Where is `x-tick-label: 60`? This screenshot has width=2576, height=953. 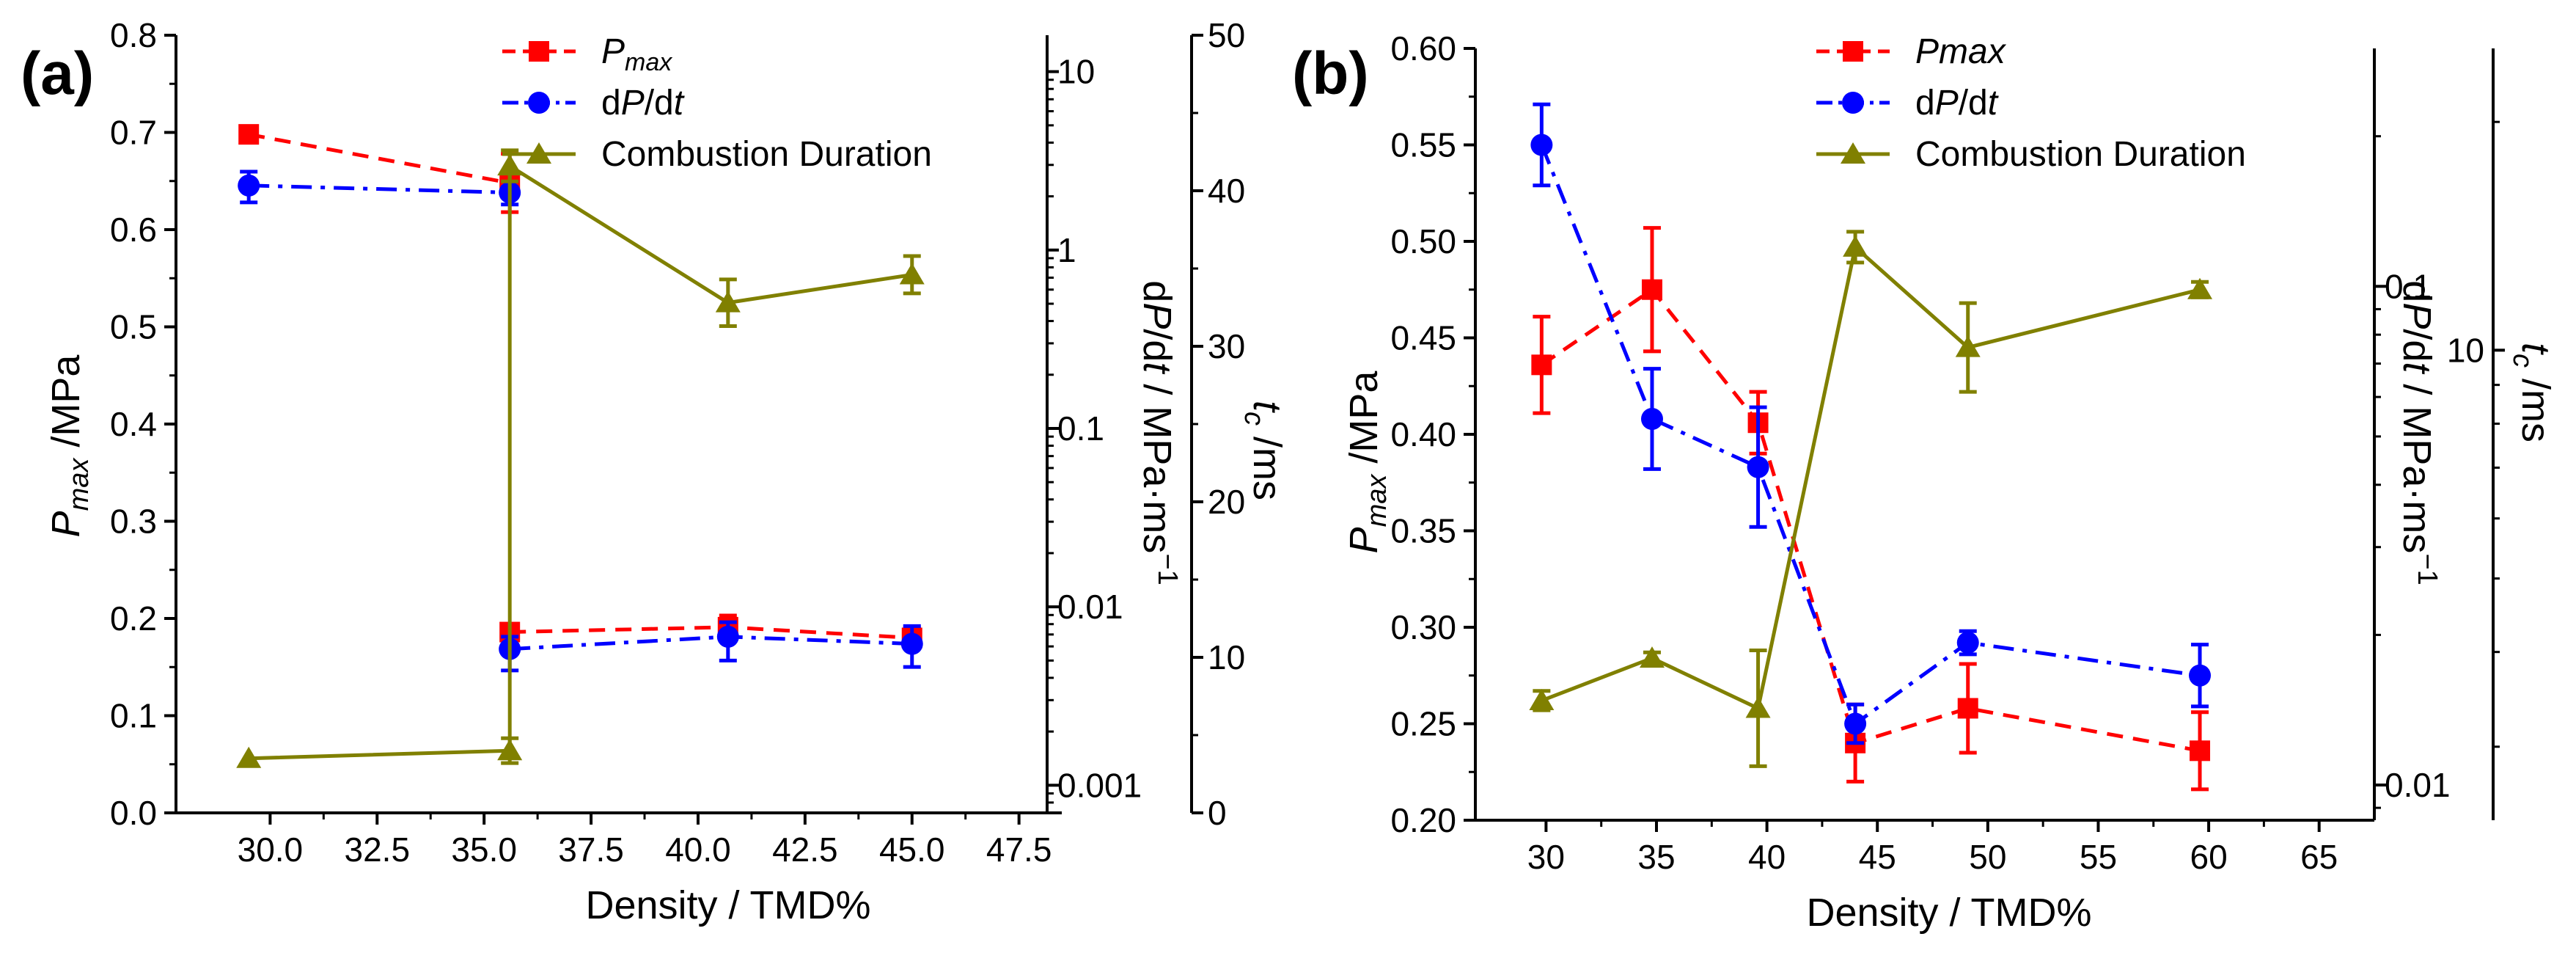 x-tick-label: 60 is located at coordinates (2208, 857).